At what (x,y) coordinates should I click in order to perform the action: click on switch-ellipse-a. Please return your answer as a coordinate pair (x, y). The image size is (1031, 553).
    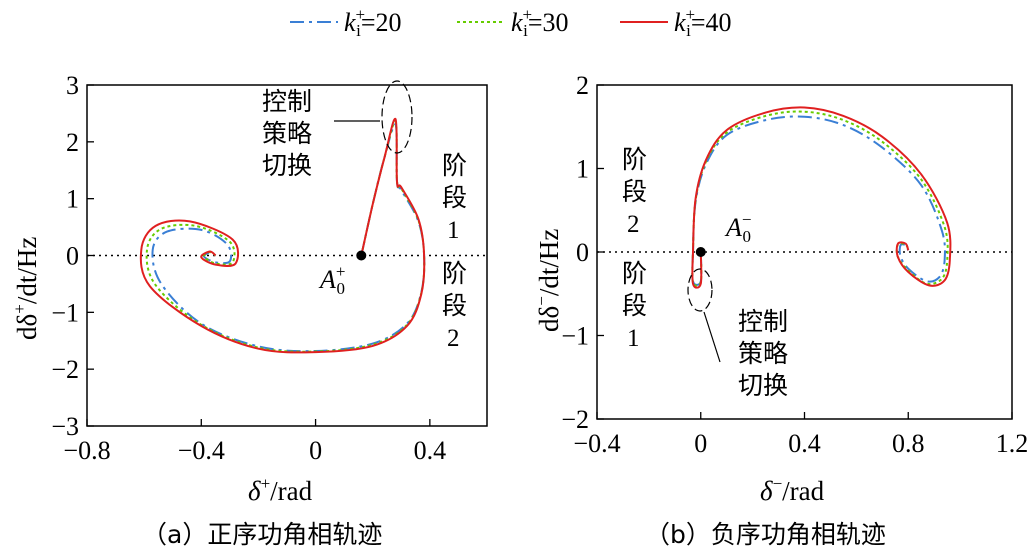
    Looking at the image, I should click on (397, 117).